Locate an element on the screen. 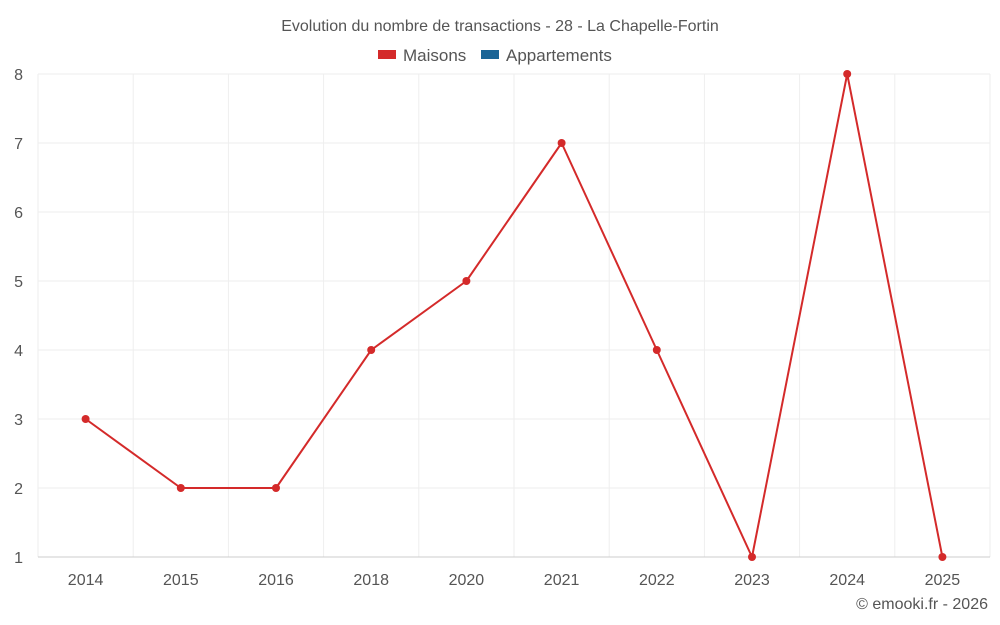 This screenshot has width=1000, height=625. legend-label-maisons: Maisons is located at coordinates (434, 55).